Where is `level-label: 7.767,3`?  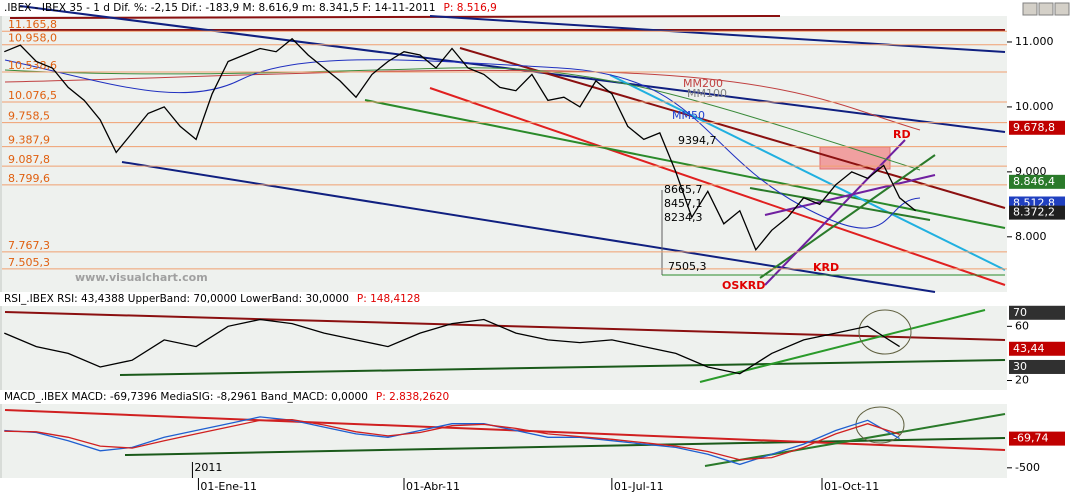 level-label: 7.767,3 is located at coordinates (29, 245).